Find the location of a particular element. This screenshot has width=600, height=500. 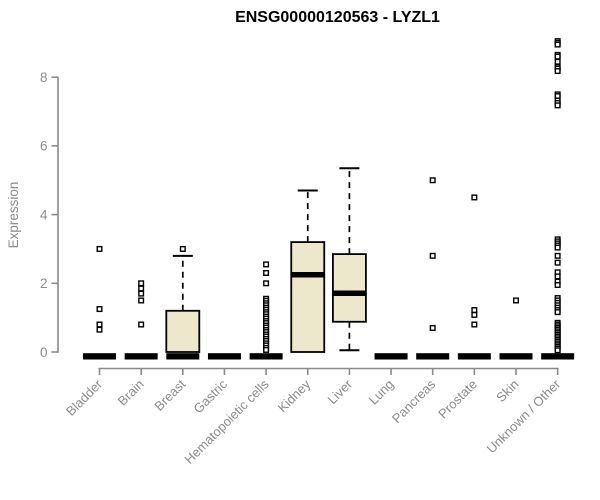

x-tick-label: Kidney is located at coordinates (294, 395).